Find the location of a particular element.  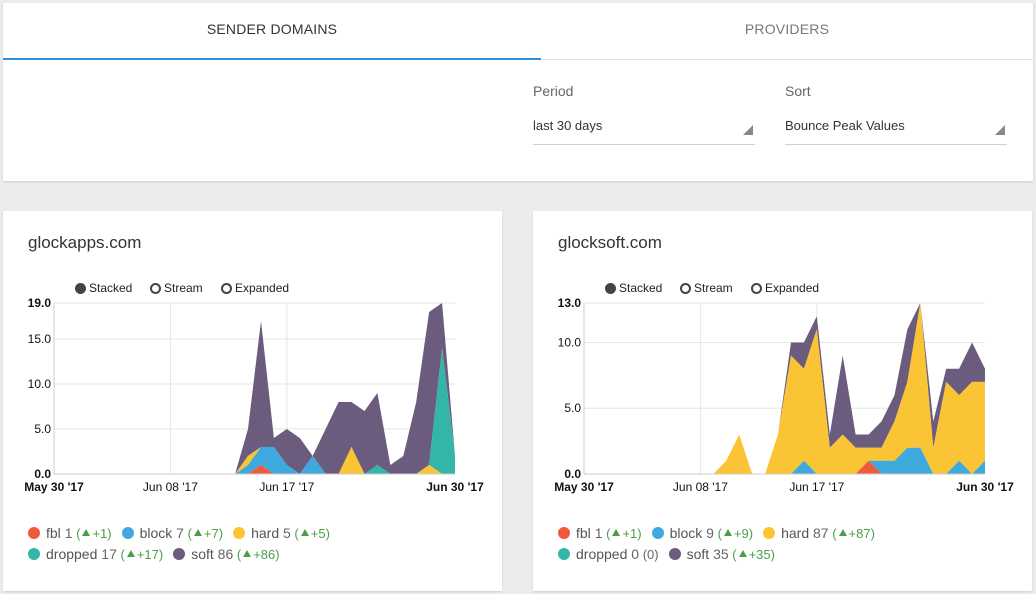

mode-label: Expanded is located at coordinates (262, 288).